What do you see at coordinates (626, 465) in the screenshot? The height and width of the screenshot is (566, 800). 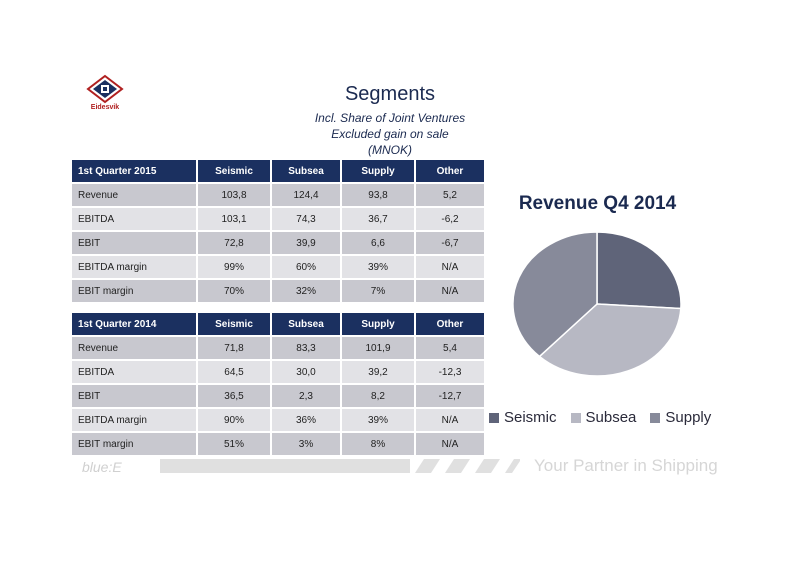 I see `footer-tagline: Your Partner in Shipping` at bounding box center [626, 465].